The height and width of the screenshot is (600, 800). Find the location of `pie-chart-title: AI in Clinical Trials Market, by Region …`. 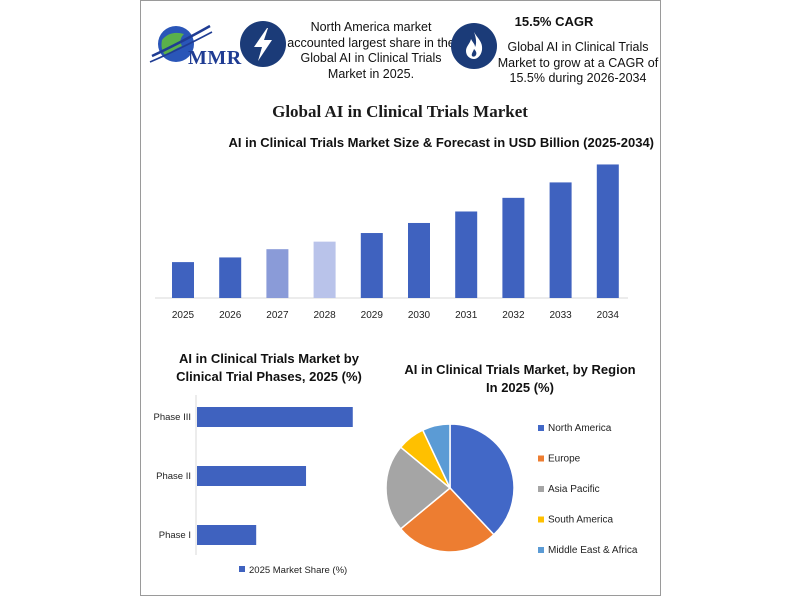

pie-chart-title: AI in Clinical Trials Market, by Region … is located at coordinates (520, 378).